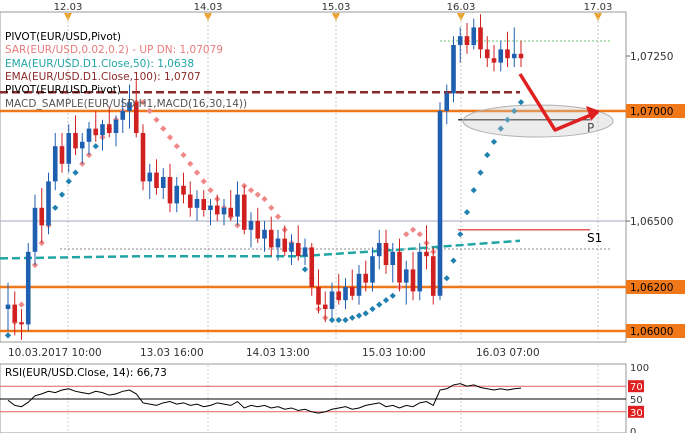  I want to click on forecast-arrow, so click(558, 102).